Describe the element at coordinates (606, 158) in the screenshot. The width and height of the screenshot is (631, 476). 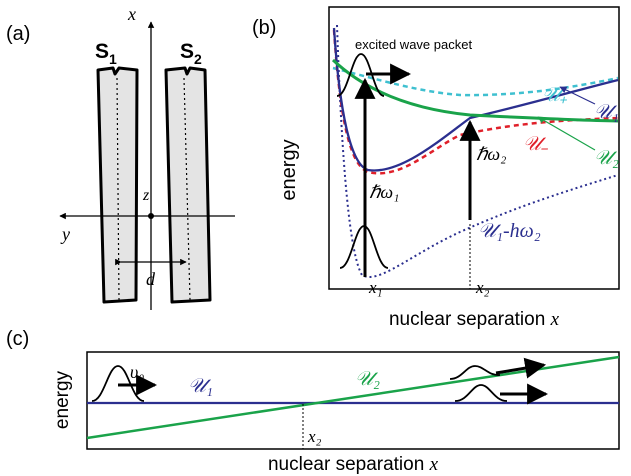
I see `u2-label: 𝒰₂` at that location.